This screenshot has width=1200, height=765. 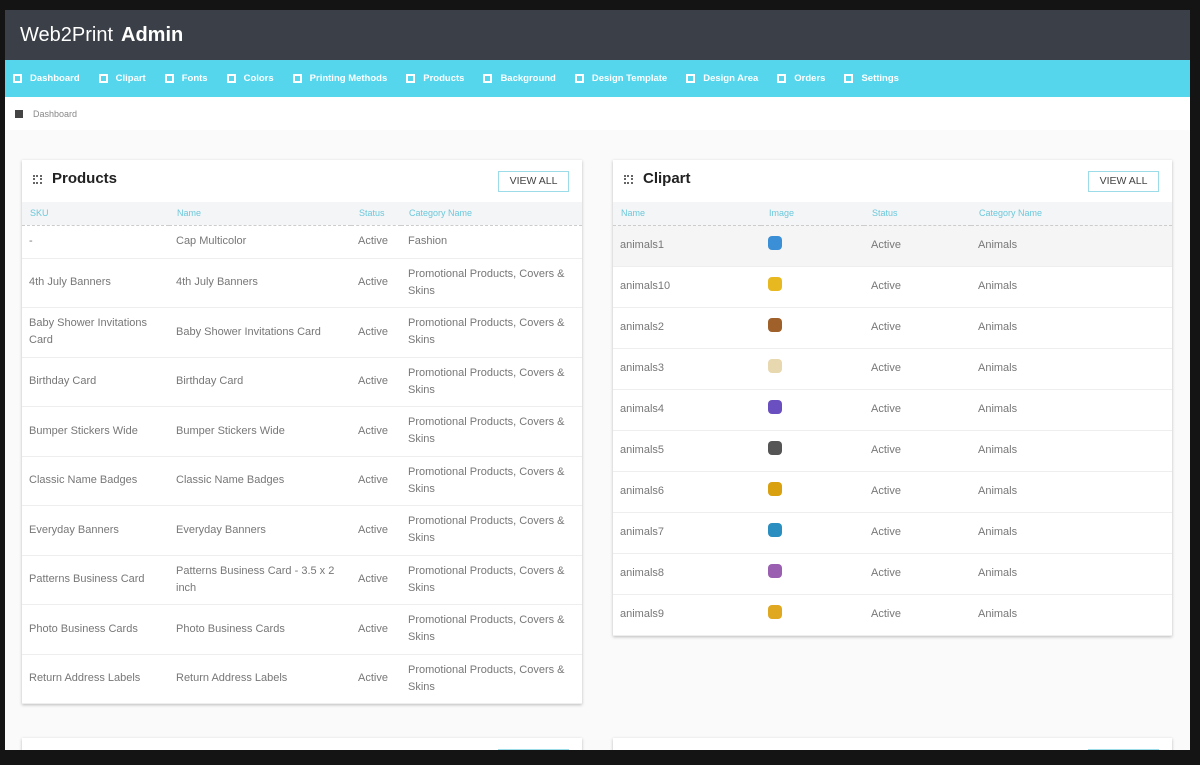 What do you see at coordinates (37, 179) in the screenshot?
I see `grid-icon` at bounding box center [37, 179].